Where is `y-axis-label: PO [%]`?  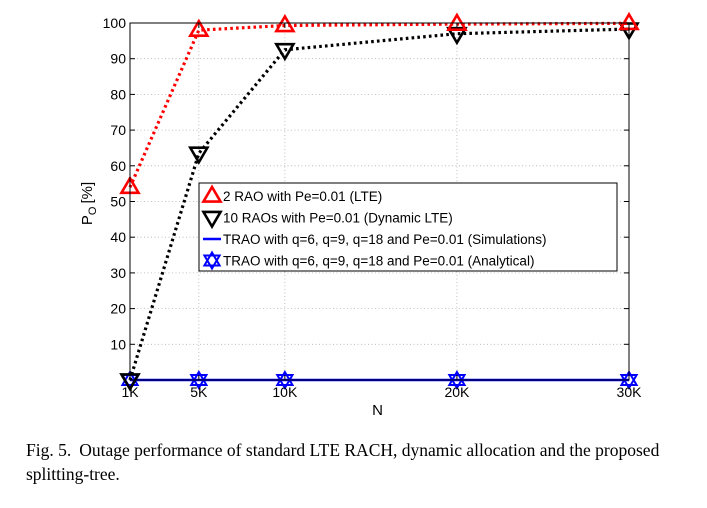 y-axis-label: PO [%] is located at coordinates (89, 203).